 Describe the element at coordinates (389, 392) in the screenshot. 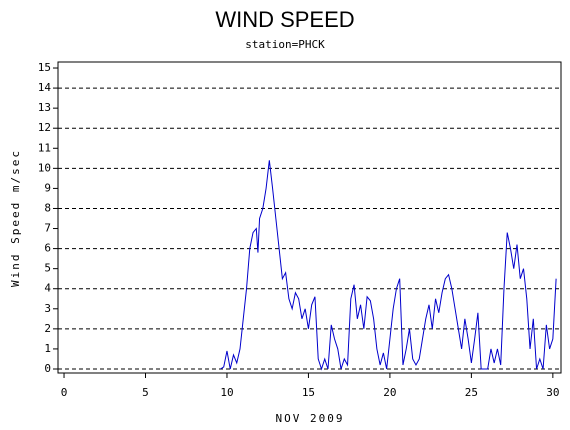

I see `x-tick-label: 20` at that location.